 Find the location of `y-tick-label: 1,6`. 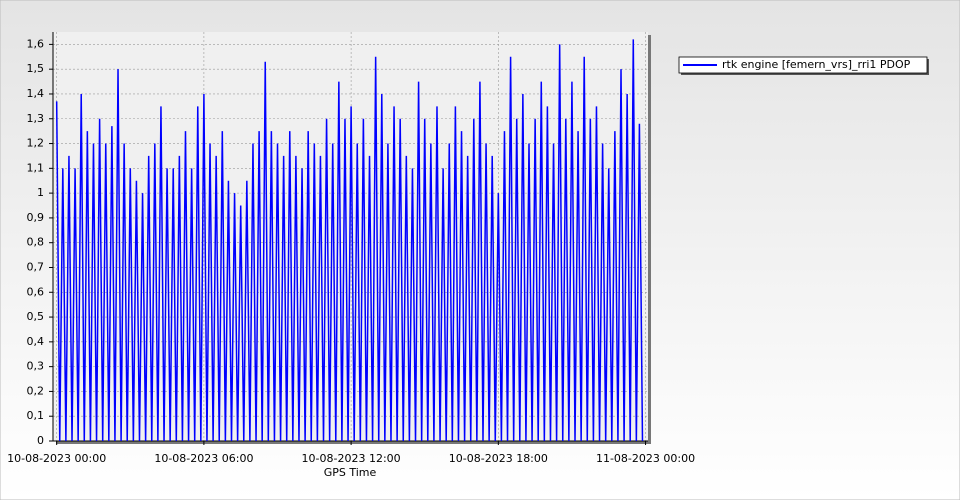

y-tick-label: 1,6 is located at coordinates (36, 43).